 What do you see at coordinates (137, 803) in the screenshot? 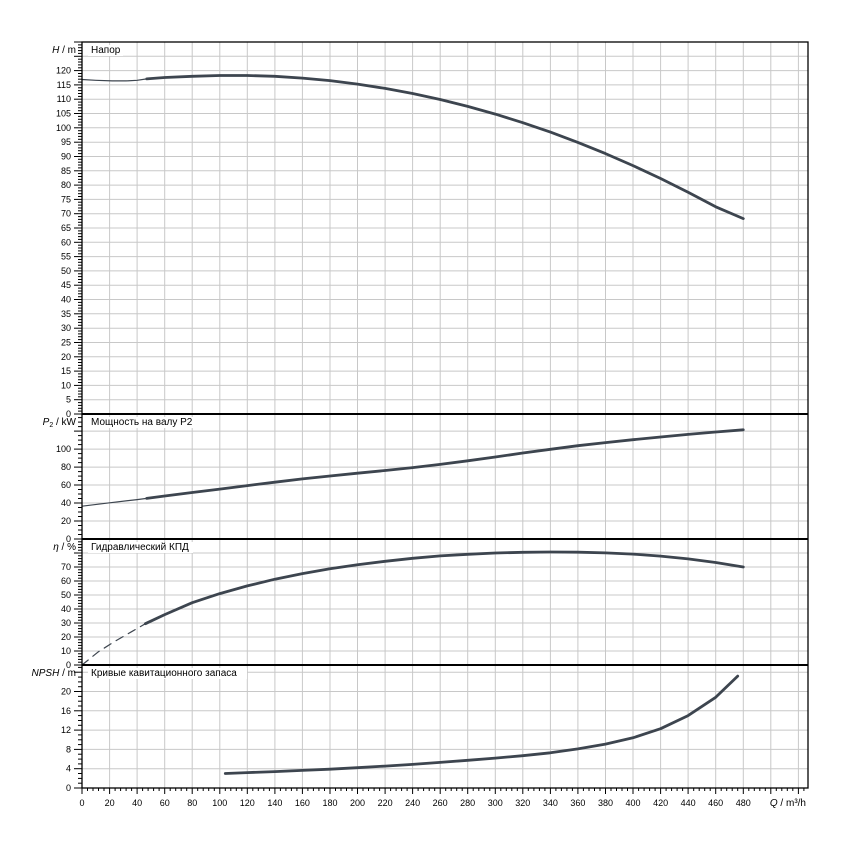
I see `x-tick-label: 40` at bounding box center [137, 803].